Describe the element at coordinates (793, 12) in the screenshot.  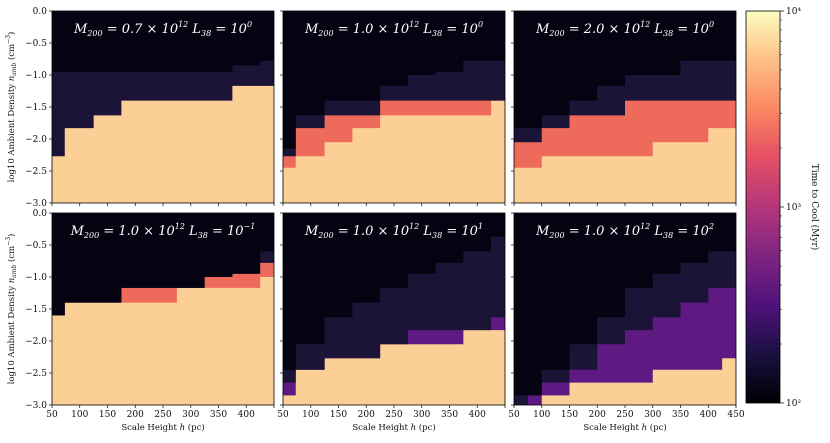
I see `colorbar-tick-label: 10⁴` at that location.